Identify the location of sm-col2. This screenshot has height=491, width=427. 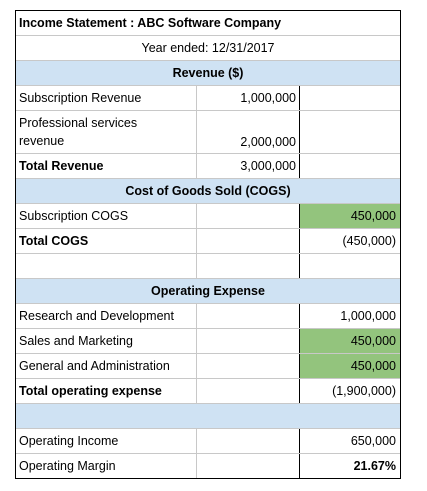
(247, 341).